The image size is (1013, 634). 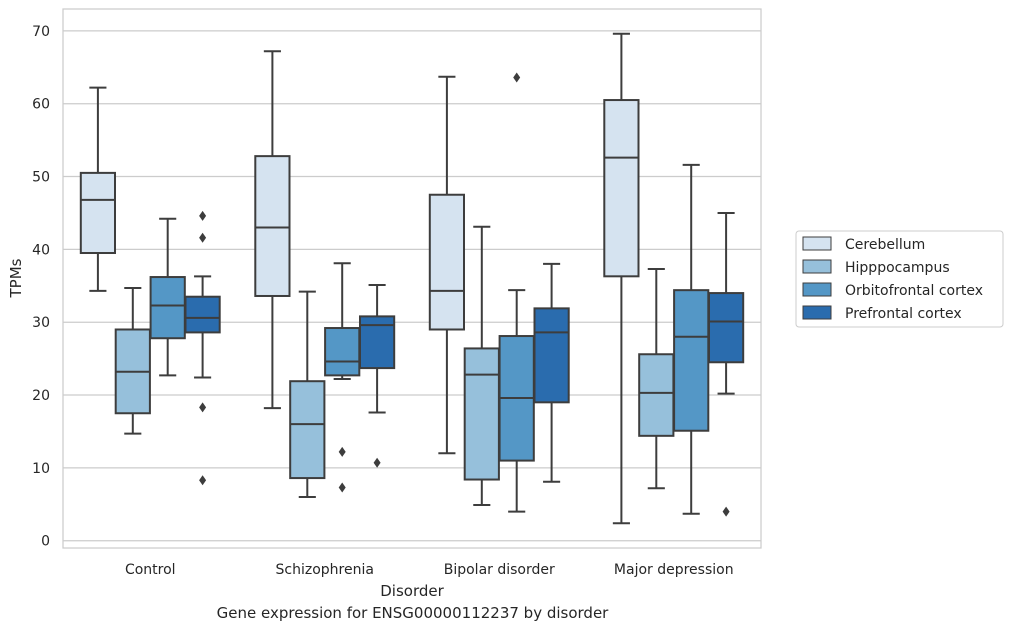 I want to click on y-tick-label: 50, so click(x=41, y=178).